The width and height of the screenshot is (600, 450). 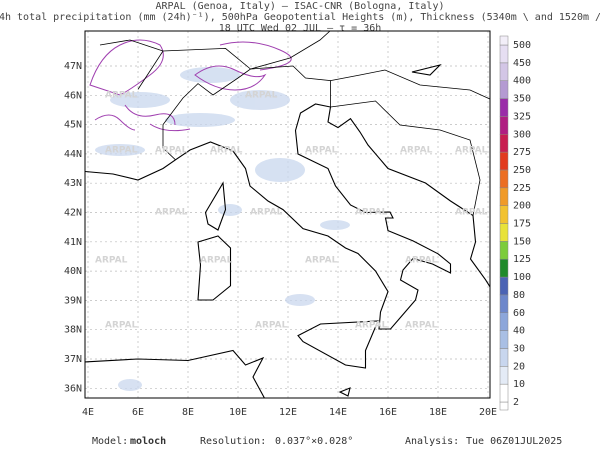 I want to click on lon-label: 16E, so click(x=388, y=412).